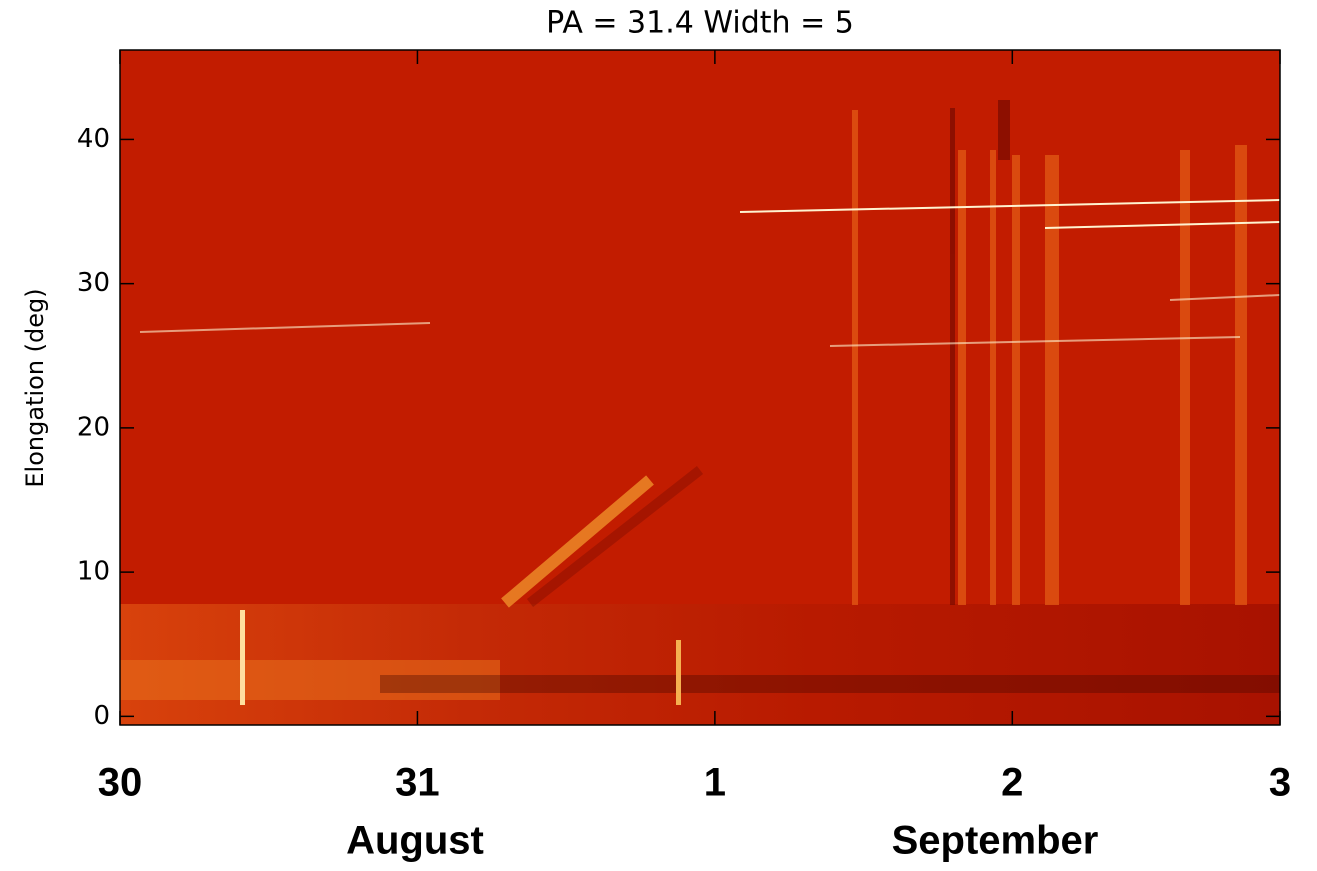 Image resolution: width=1317 pixels, height=871 pixels. I want to click on x-tick-label: 2, so click(1012, 783).